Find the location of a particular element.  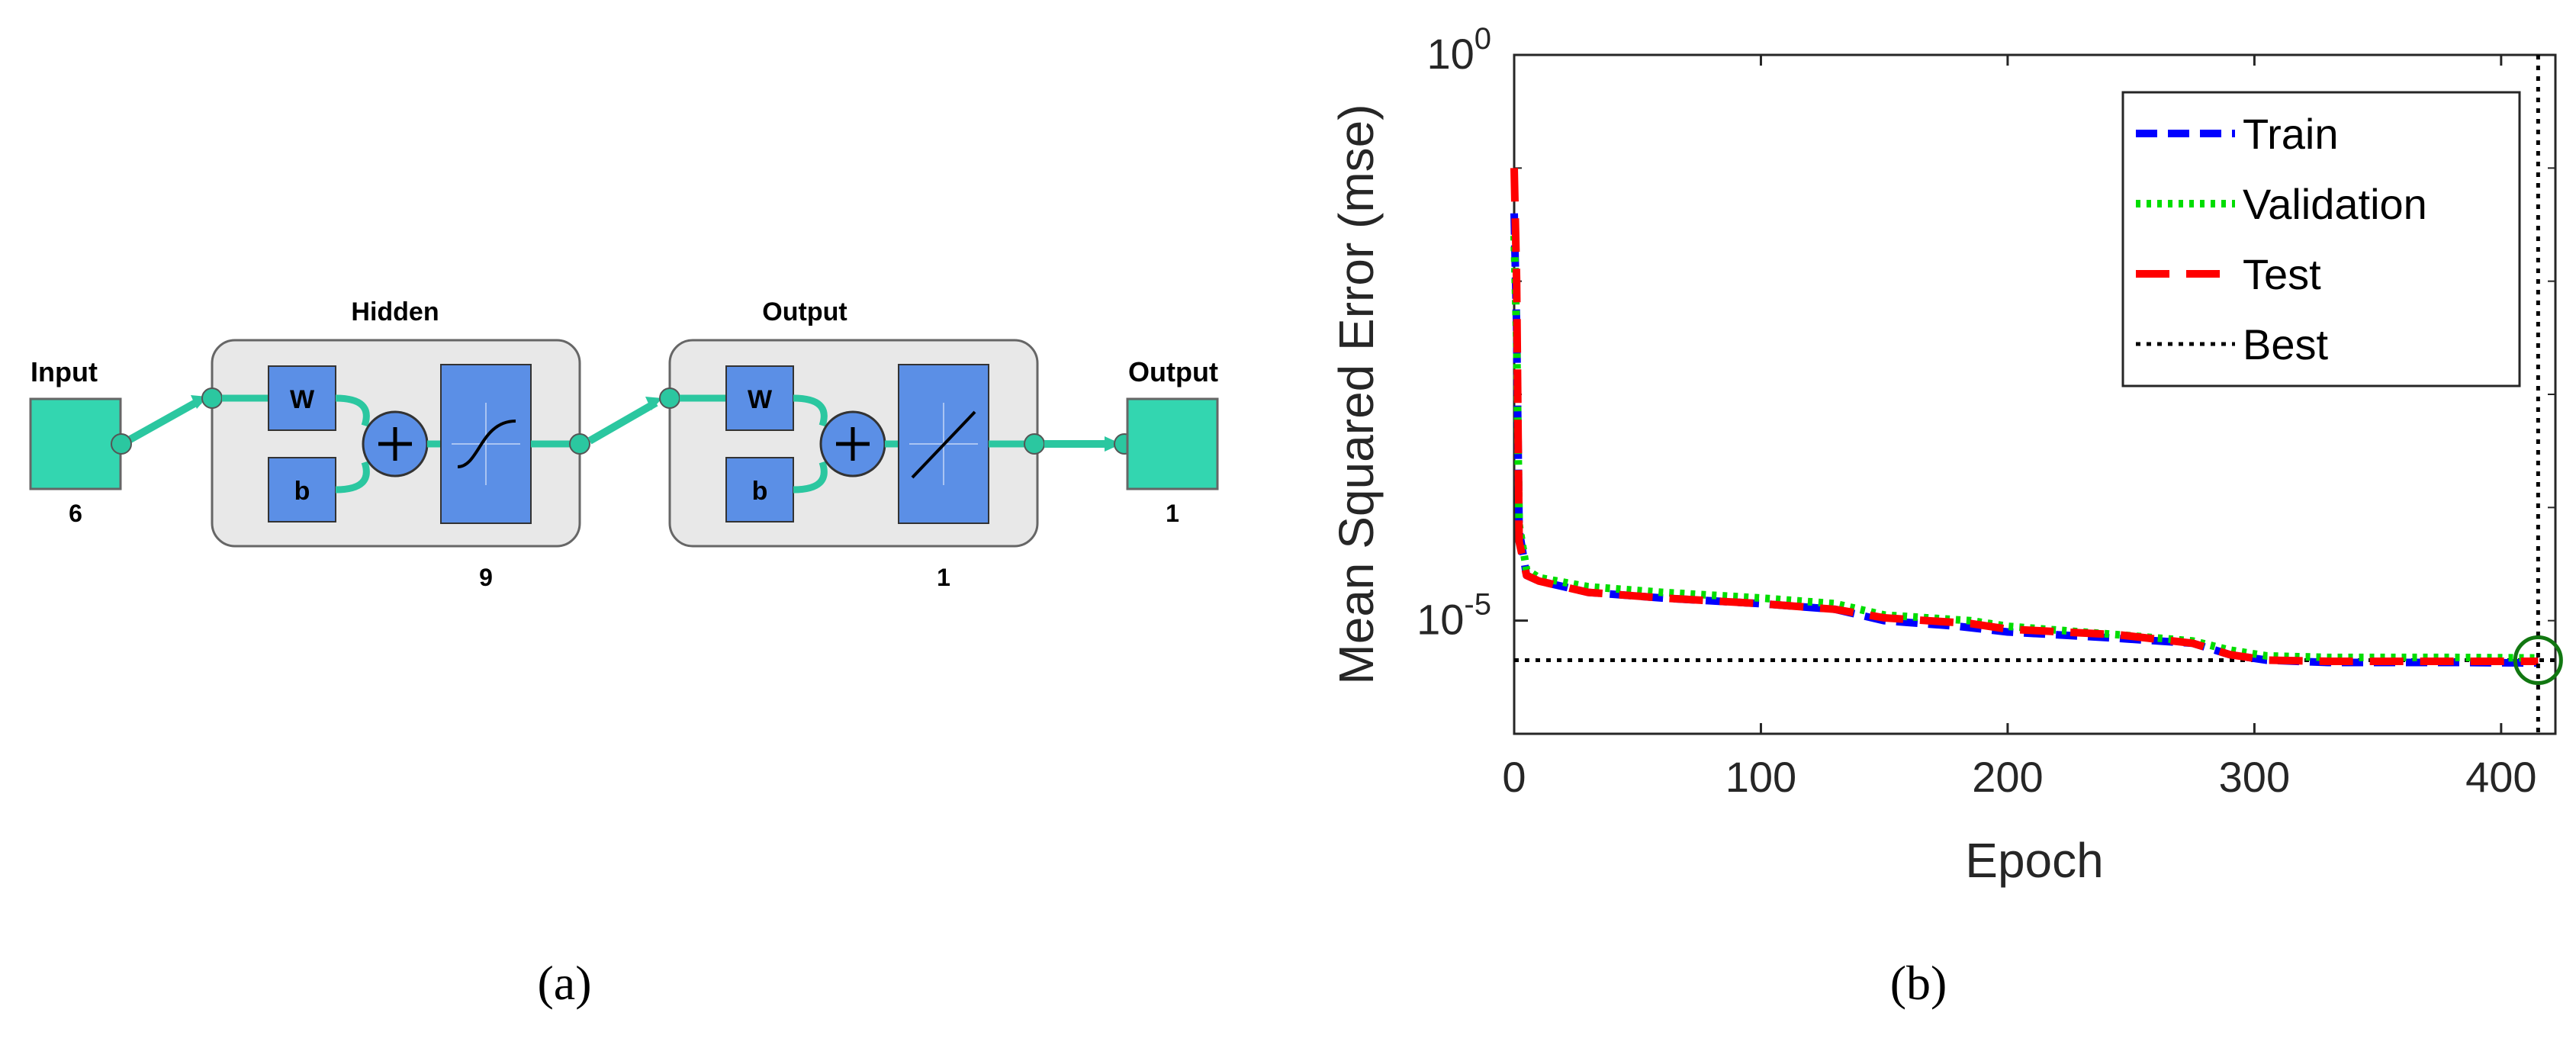

output-b-connector is located at coordinates (811, 477).